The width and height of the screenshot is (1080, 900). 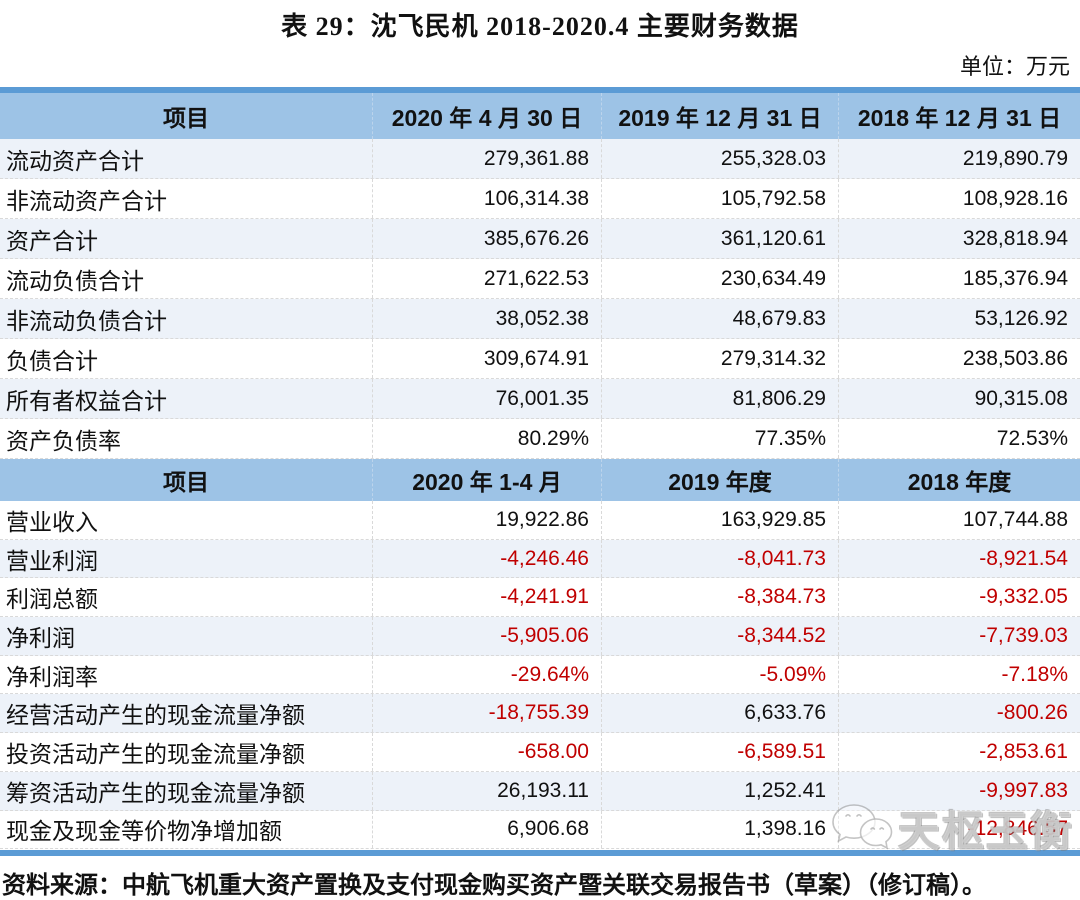 What do you see at coordinates (486, 116) in the screenshot?
I see `column-header: 2020 年 4 月 30 日` at bounding box center [486, 116].